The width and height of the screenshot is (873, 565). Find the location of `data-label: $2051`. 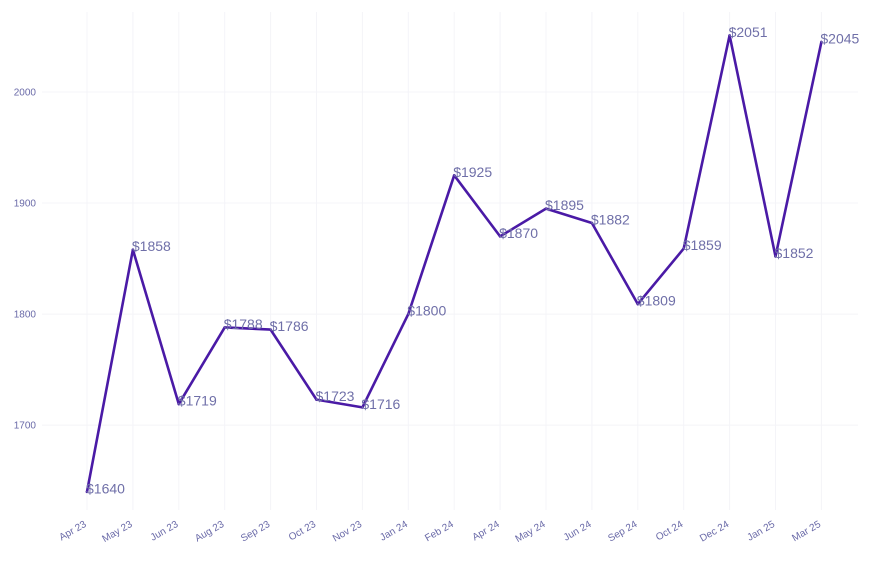

data-label: $2051 is located at coordinates (748, 32).